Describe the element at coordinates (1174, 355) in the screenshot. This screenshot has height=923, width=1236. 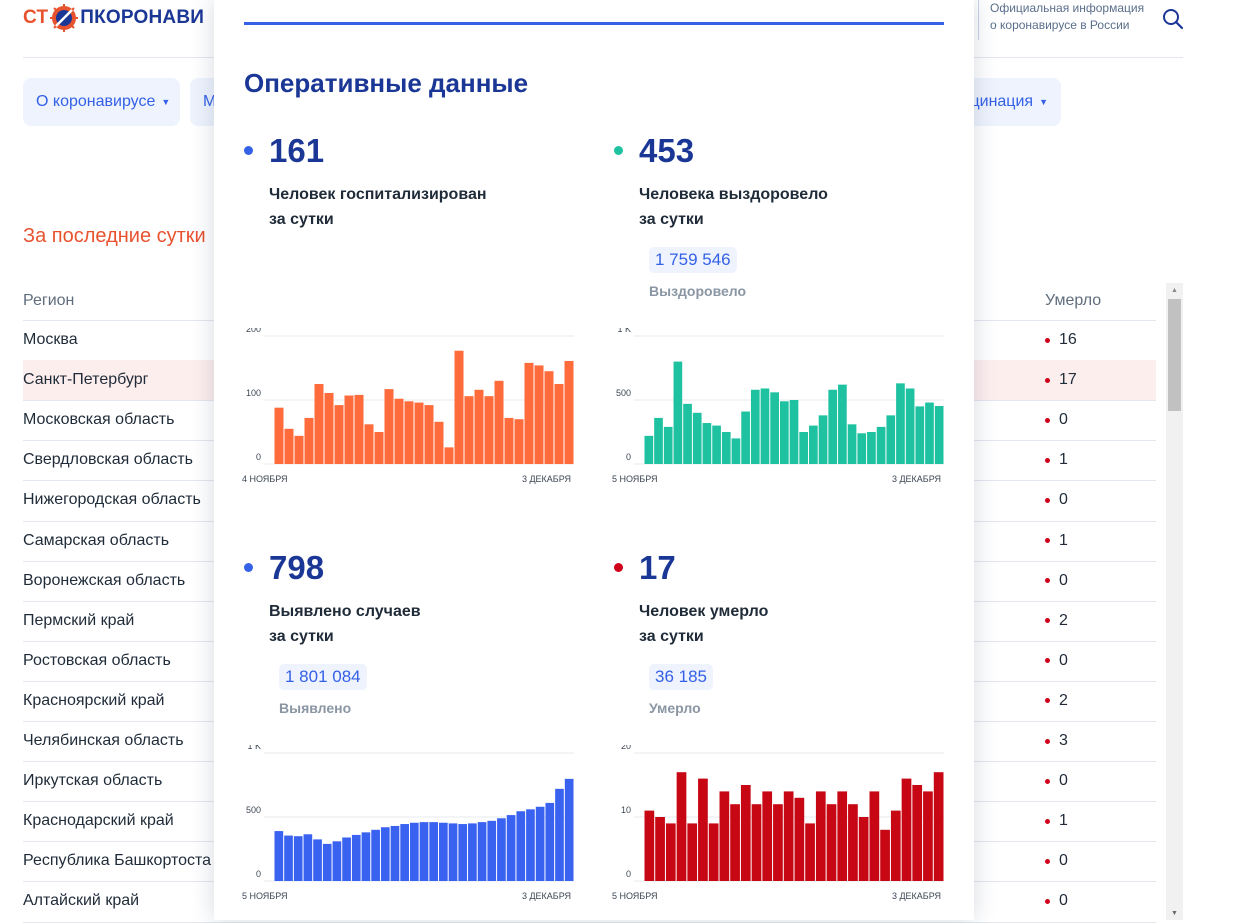
I see `scrollbar-thumb` at that location.